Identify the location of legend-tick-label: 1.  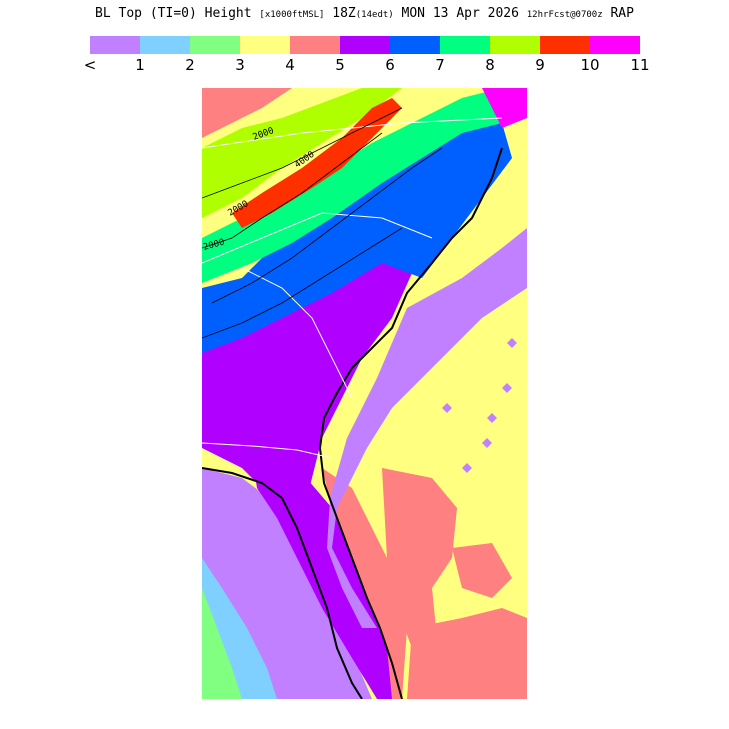
(140, 65).